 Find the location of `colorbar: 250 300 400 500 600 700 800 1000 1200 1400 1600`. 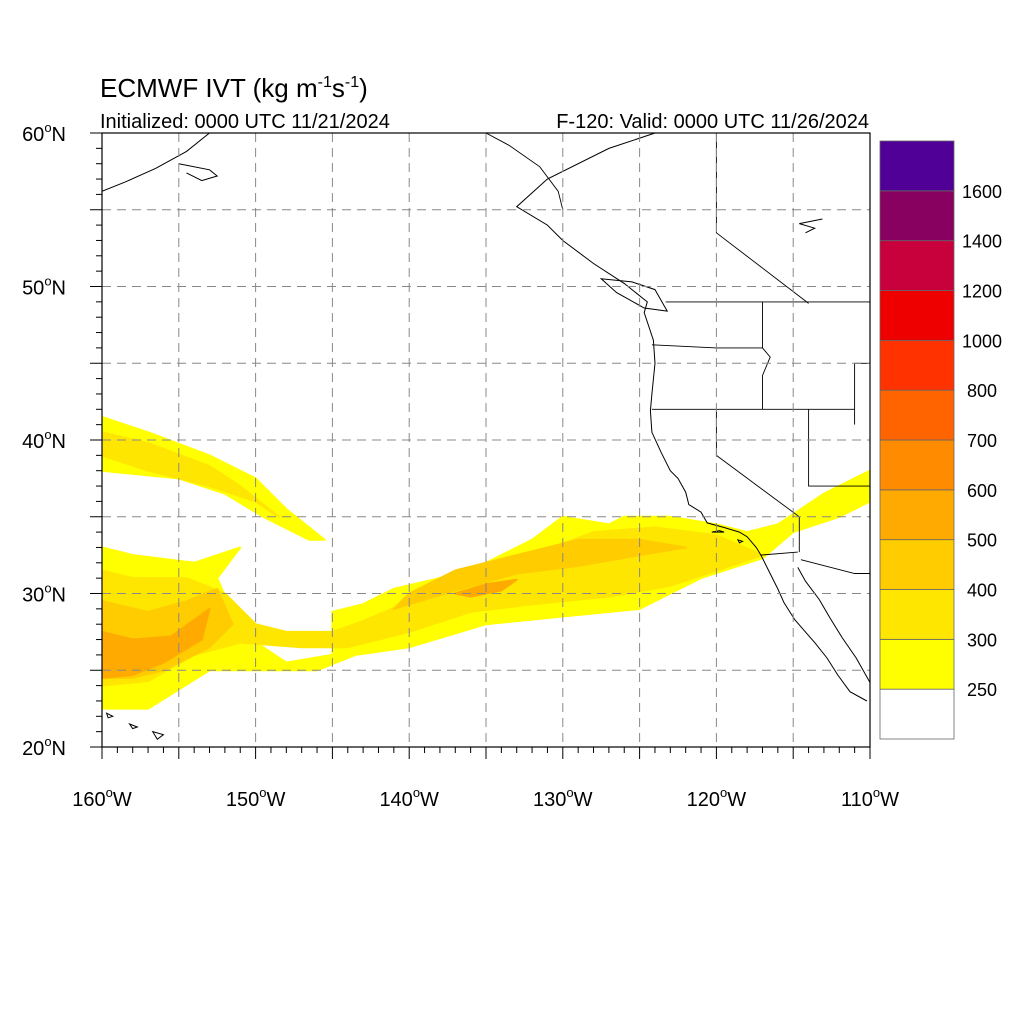

colorbar: 250 300 400 500 600 700 800 1000 1200 1400 1600 is located at coordinates (940, 440).